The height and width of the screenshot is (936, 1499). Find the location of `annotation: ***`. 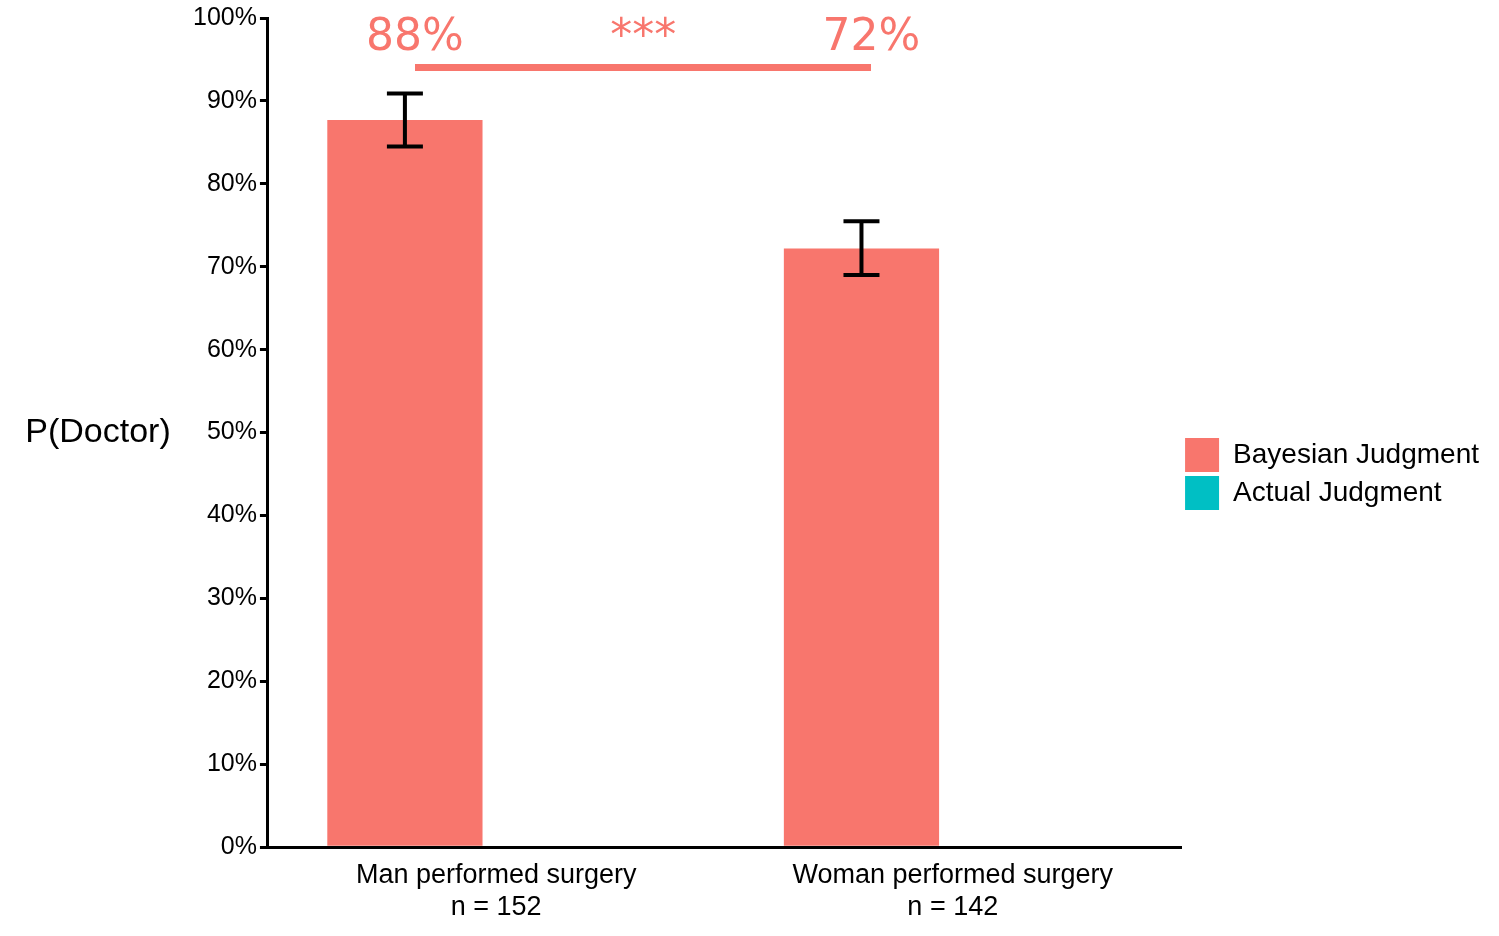

annotation: *** is located at coordinates (643, 34).